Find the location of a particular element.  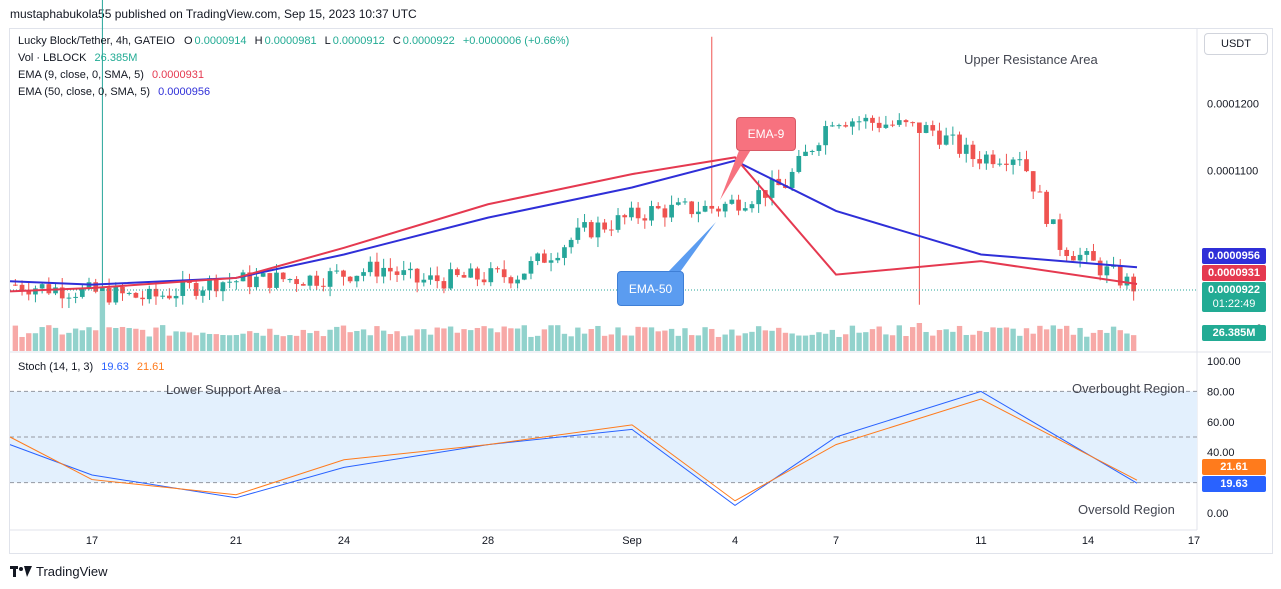

countdown-timer: 01:22:49 is located at coordinates (1234, 304).